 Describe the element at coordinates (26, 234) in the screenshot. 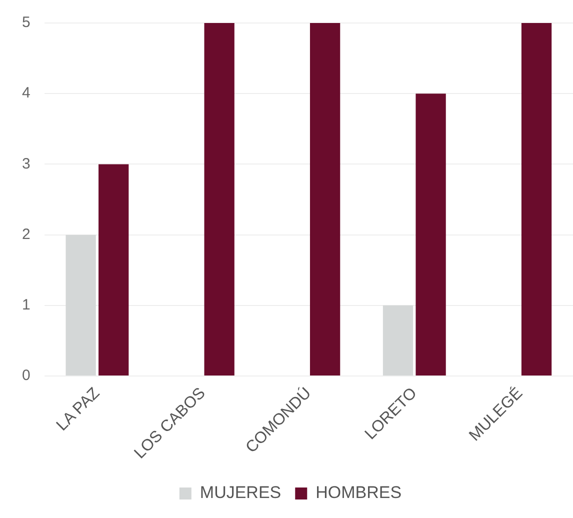

I see `y-tick-label: 2` at that location.